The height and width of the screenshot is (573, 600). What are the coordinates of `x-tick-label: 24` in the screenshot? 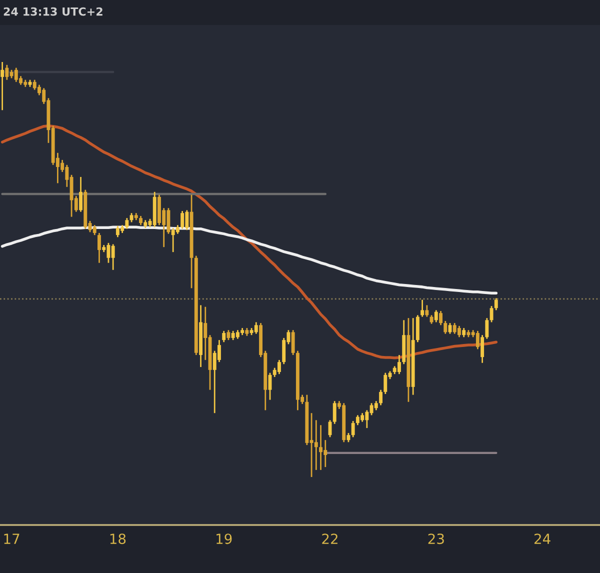 It's located at (542, 539).